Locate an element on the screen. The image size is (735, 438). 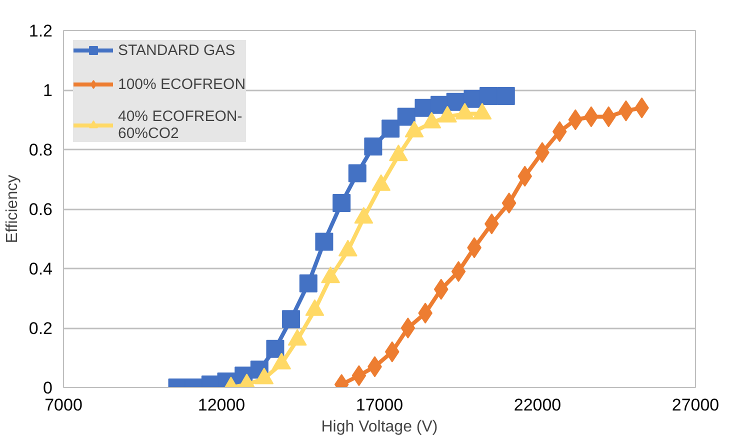
x-tick-label: 27000 is located at coordinates (696, 405).